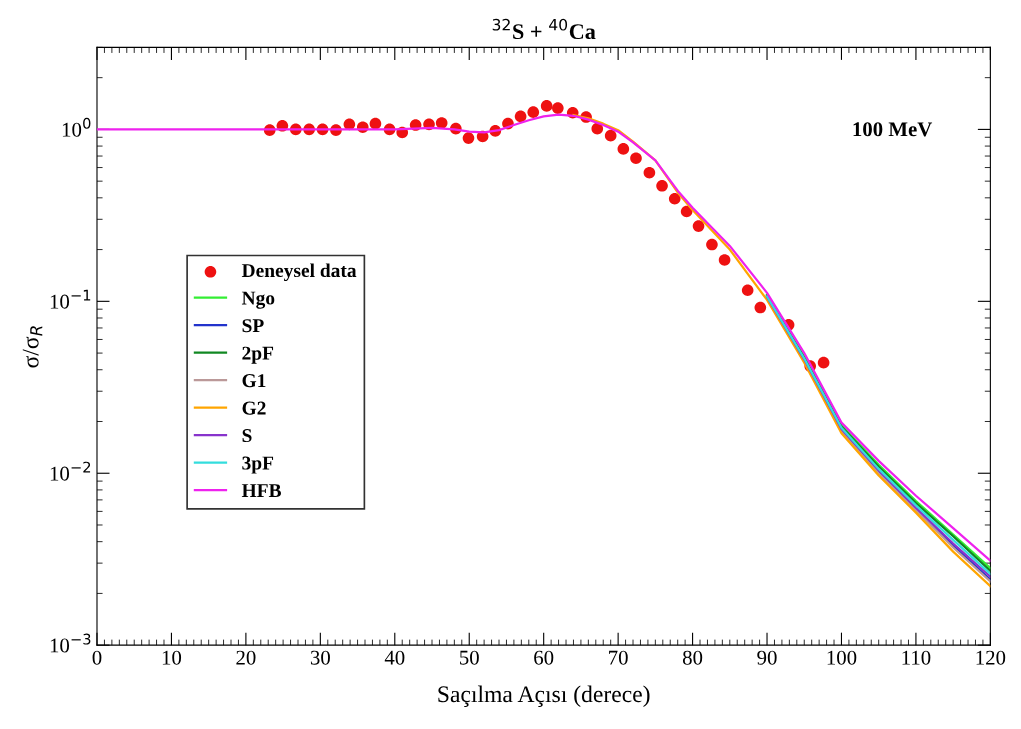 The image size is (1021, 729). What do you see at coordinates (544, 696) in the screenshot?
I see `x-axis-title: Saçılma Açısı (derece)` at bounding box center [544, 696].